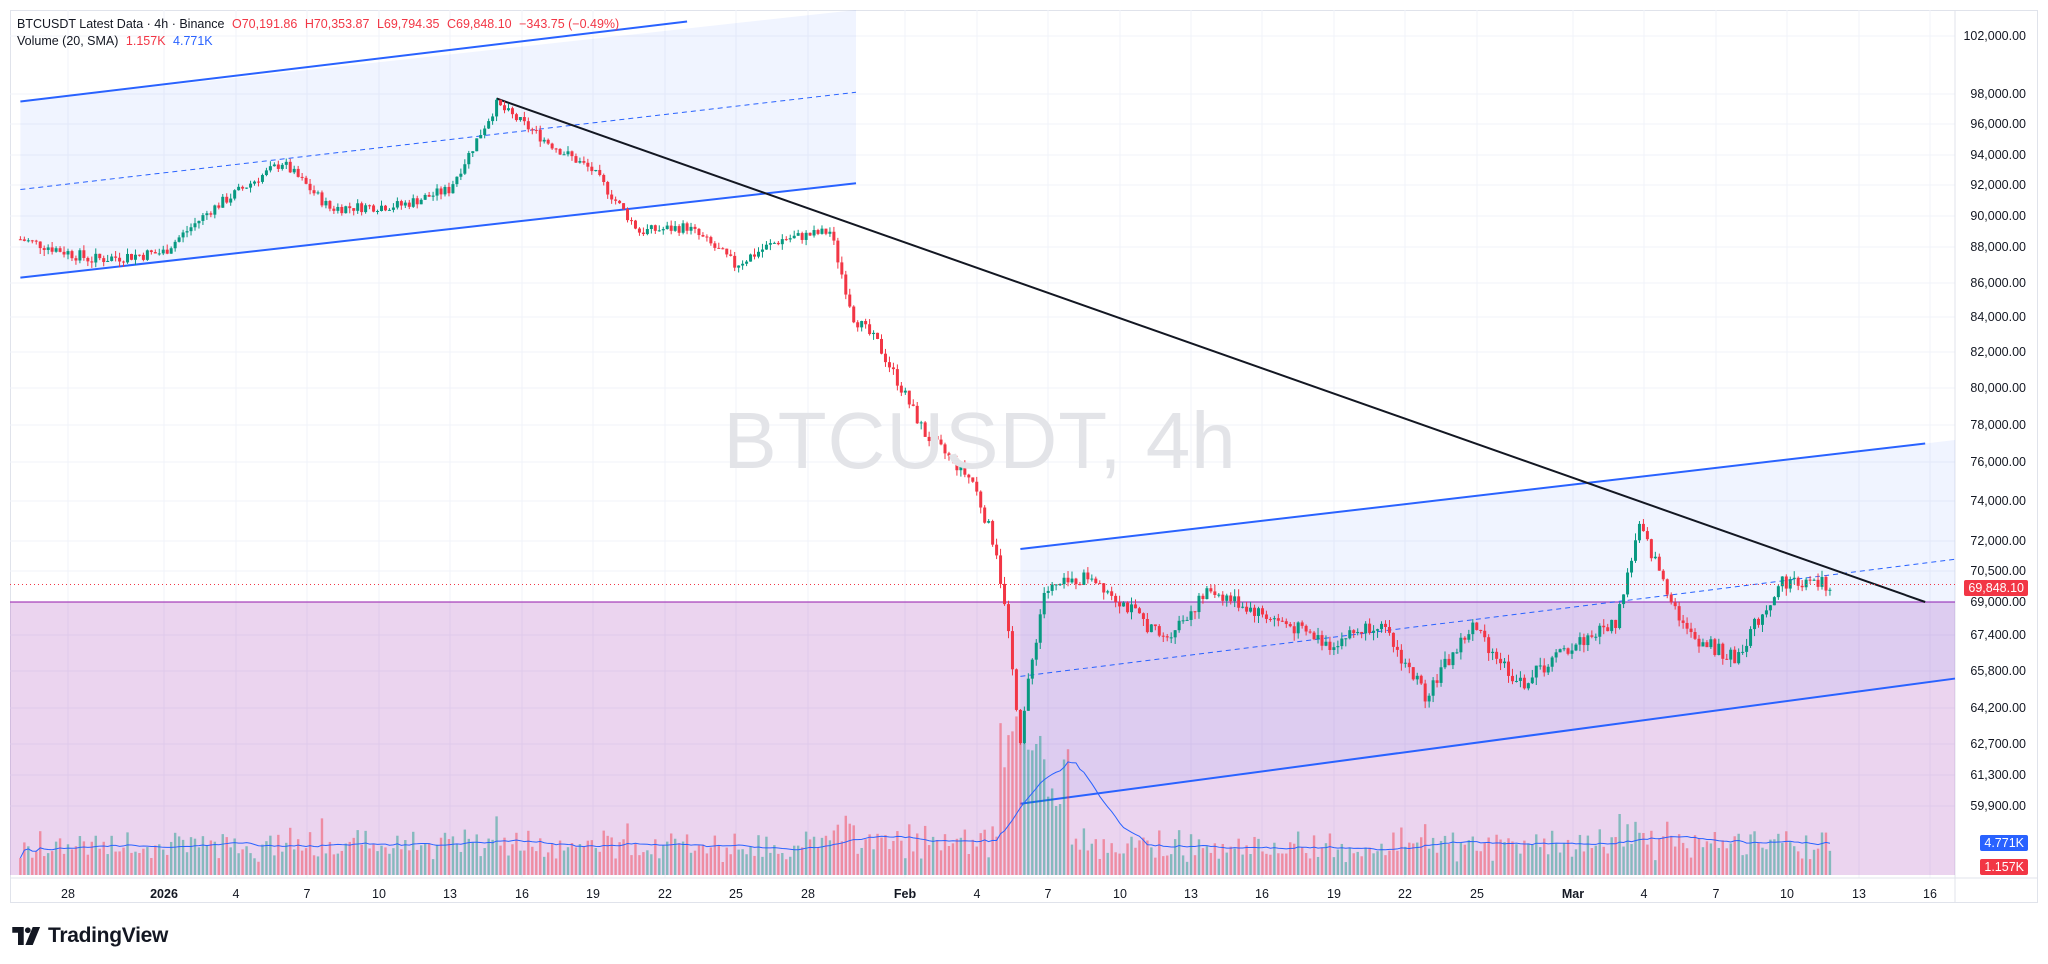 This screenshot has width=2048, height=964. I want to click on price-tick-label: 80,000.00, so click(1998, 388).